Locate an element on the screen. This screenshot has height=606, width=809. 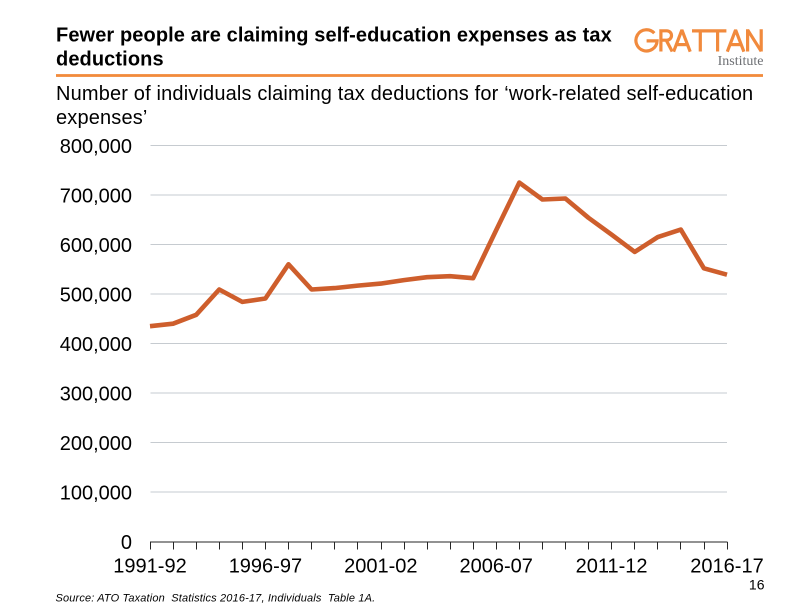
svg-text: 700,000 is located at coordinates (96, 197).